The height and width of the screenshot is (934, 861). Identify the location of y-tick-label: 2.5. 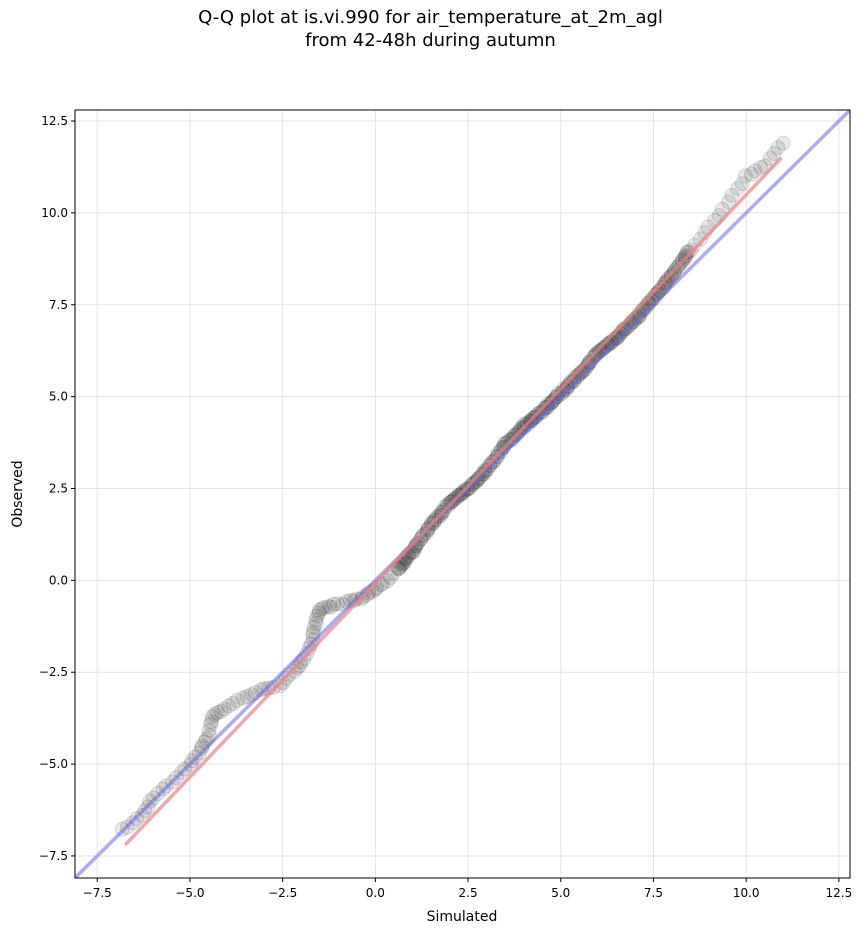
(58, 488).